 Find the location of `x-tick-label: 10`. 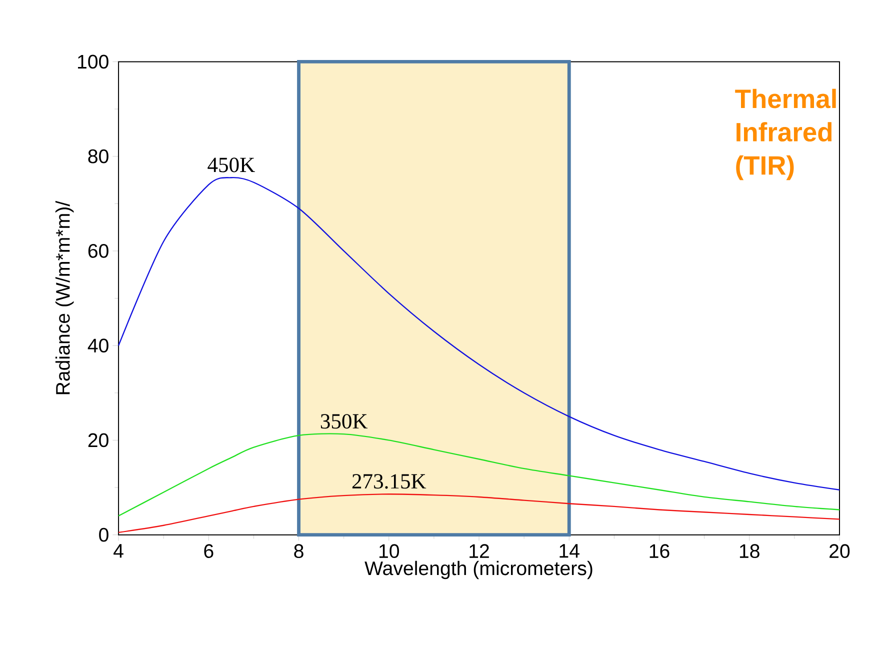

x-tick-label: 10 is located at coordinates (389, 551).